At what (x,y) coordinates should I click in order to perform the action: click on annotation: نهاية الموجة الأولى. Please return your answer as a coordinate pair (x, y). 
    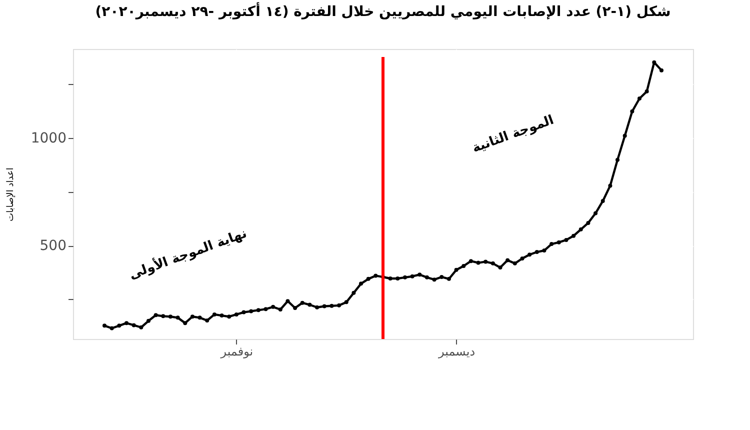
    Looking at the image, I should click on (187, 253).